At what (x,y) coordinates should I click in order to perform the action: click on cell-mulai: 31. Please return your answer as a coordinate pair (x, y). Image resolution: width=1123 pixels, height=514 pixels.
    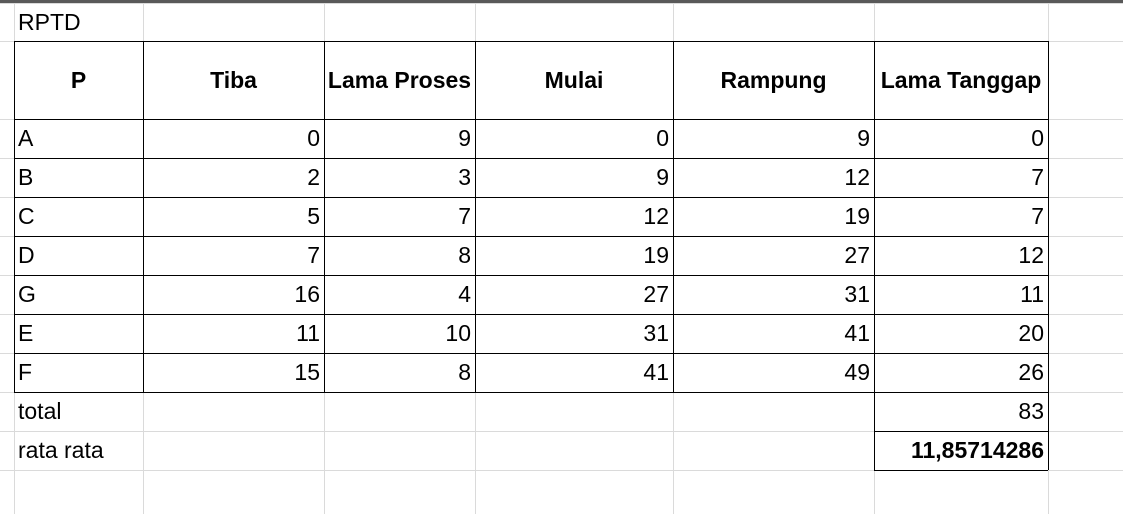
    Looking at the image, I should click on (656, 333).